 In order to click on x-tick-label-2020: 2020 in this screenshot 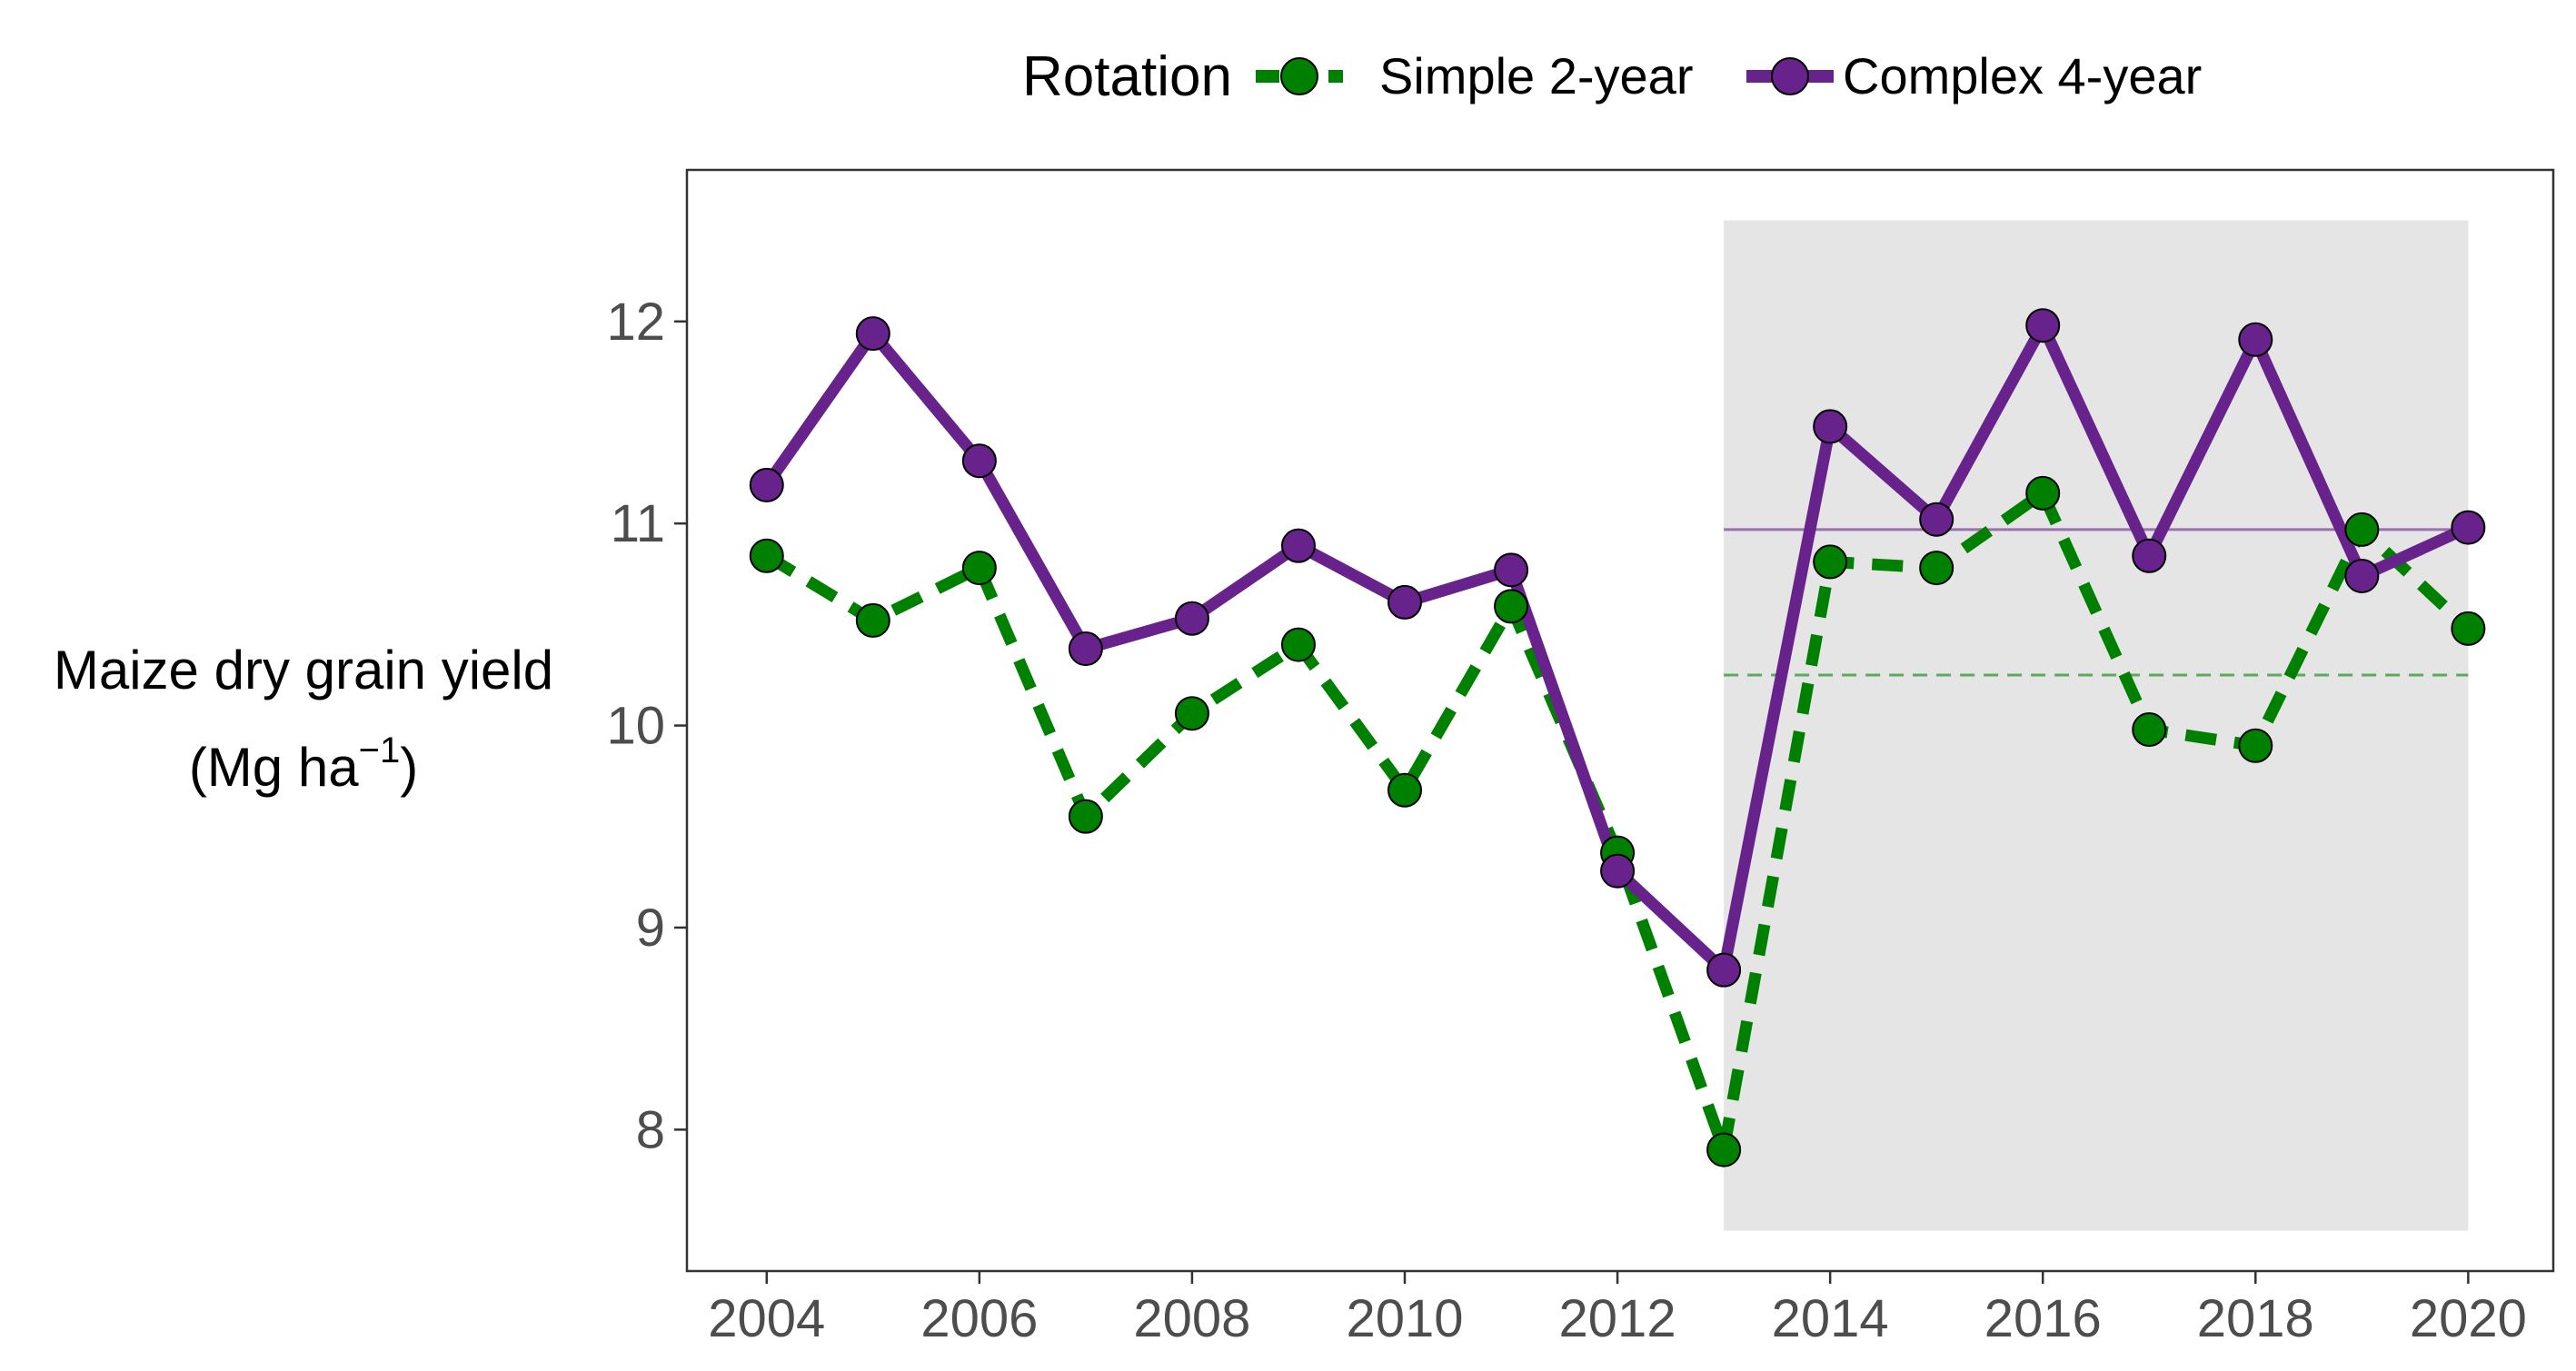, I will do `click(2468, 1319)`.